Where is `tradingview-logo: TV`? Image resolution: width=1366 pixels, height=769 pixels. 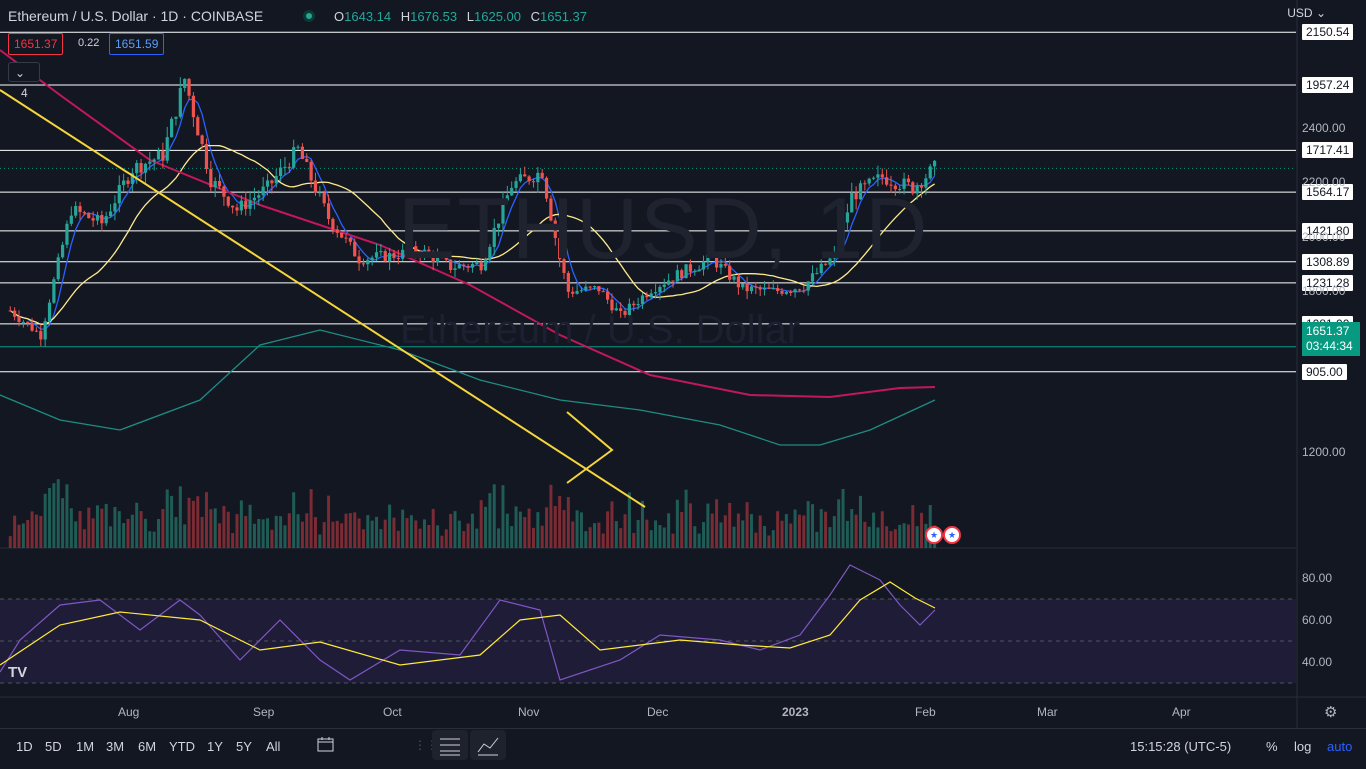 tradingview-logo: TV is located at coordinates (18, 672).